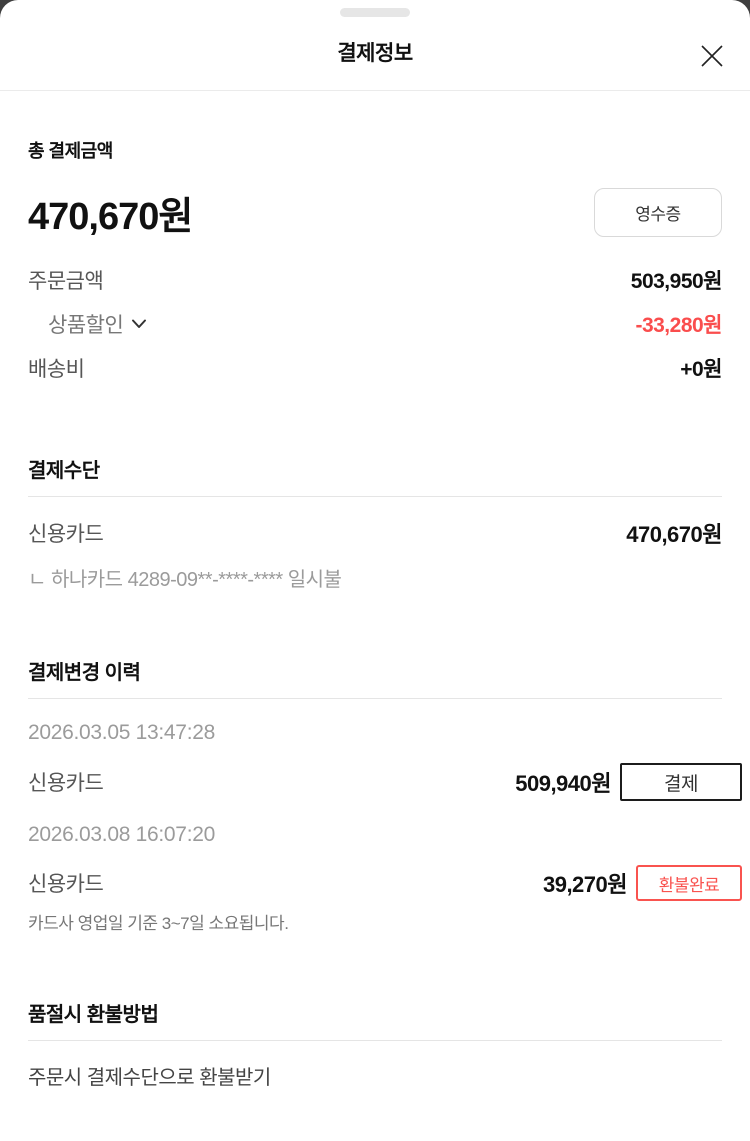  I want to click on payment-method-name: 신용카드, so click(66, 534).